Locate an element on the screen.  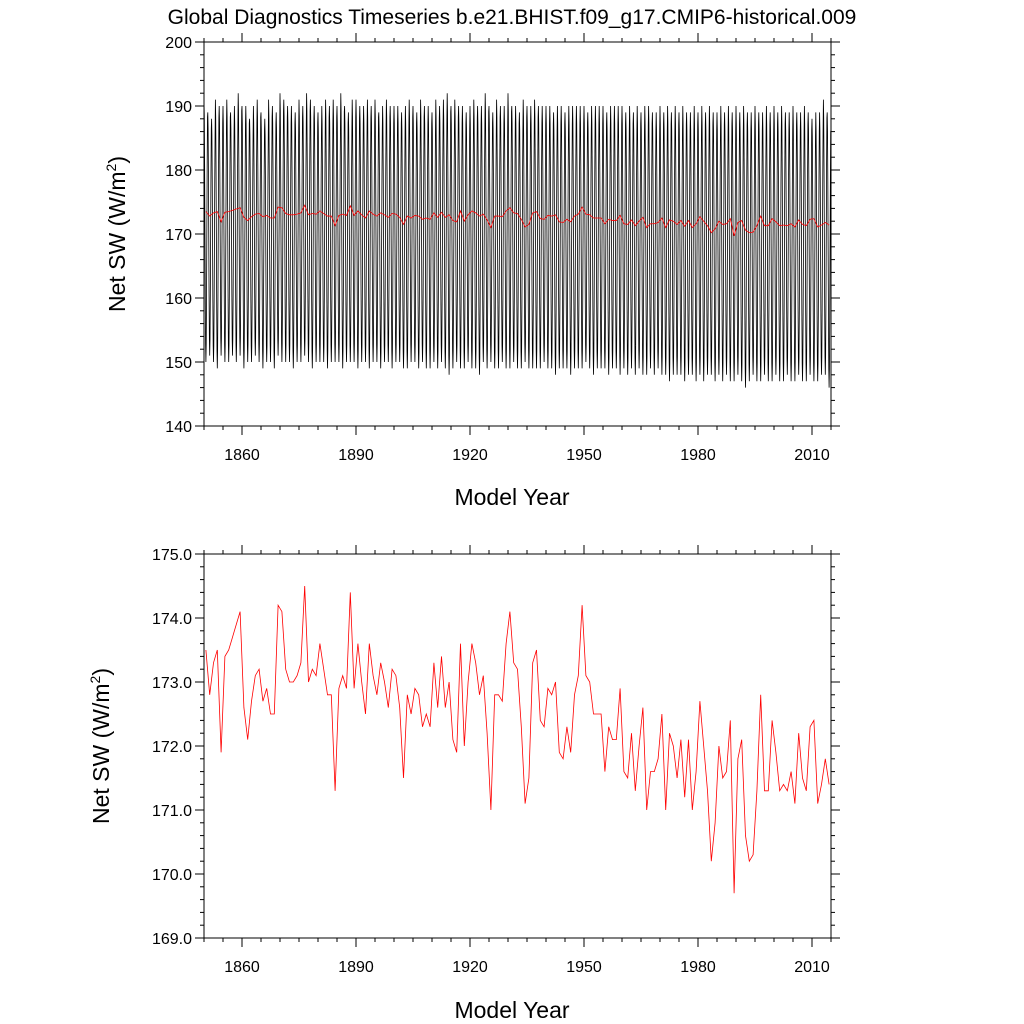
bottom-x-tick-label: 1950 is located at coordinates (584, 967).